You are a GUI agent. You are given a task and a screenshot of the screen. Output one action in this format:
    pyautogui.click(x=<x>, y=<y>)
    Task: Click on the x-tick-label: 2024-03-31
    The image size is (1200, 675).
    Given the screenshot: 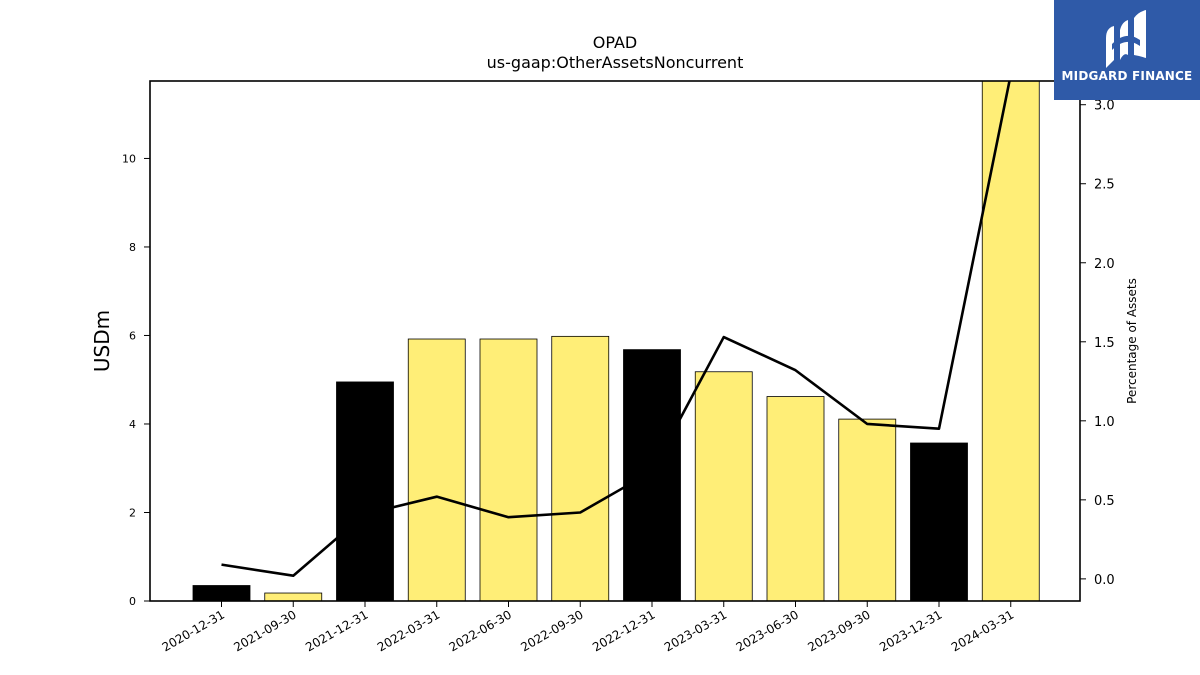 What is the action you would take?
    pyautogui.click(x=982, y=630)
    